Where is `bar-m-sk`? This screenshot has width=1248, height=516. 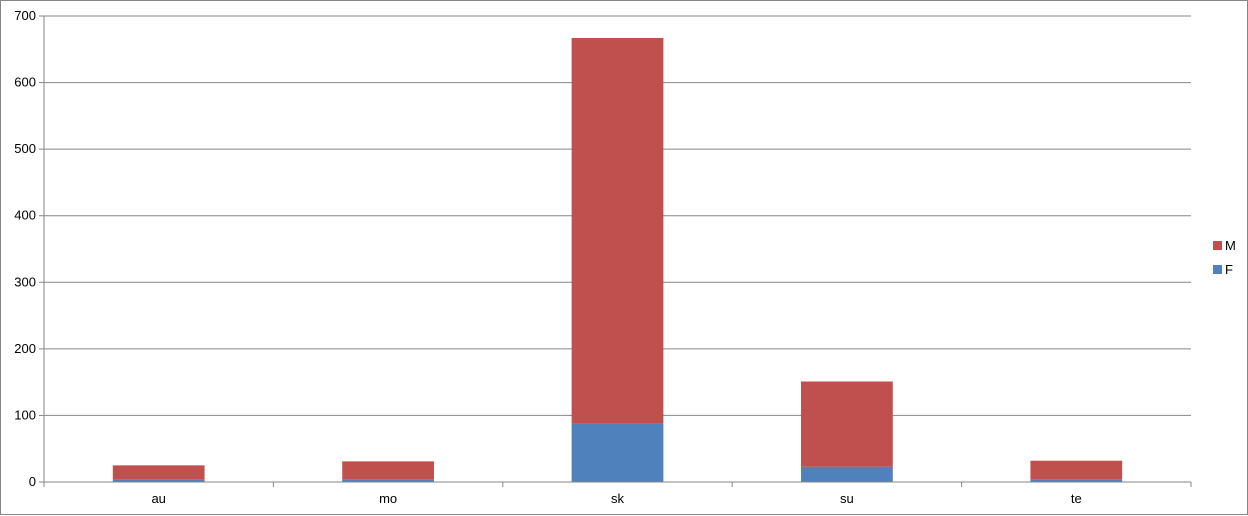
bar-m-sk is located at coordinates (617, 230).